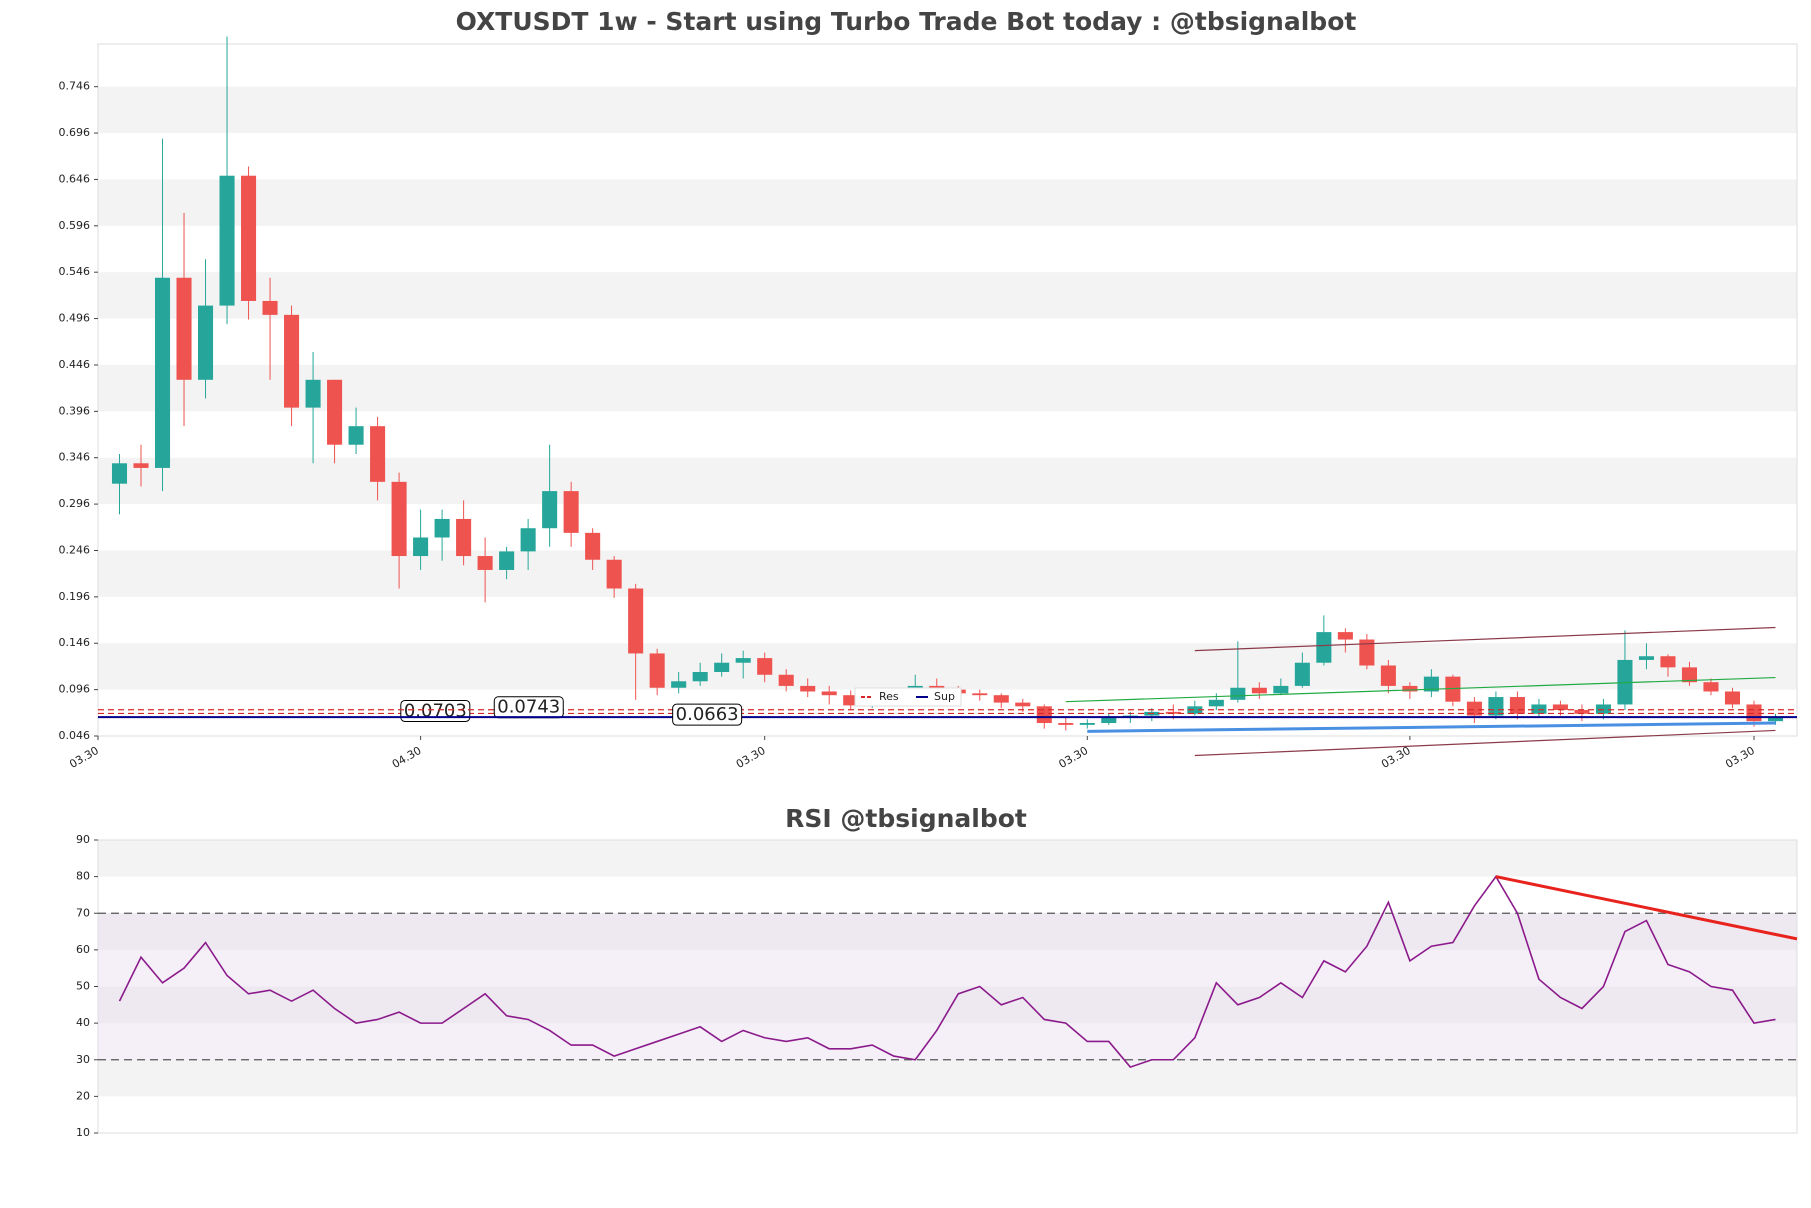  What do you see at coordinates (528, 707) in the screenshot?
I see `level-label: 0.0743` at bounding box center [528, 707].